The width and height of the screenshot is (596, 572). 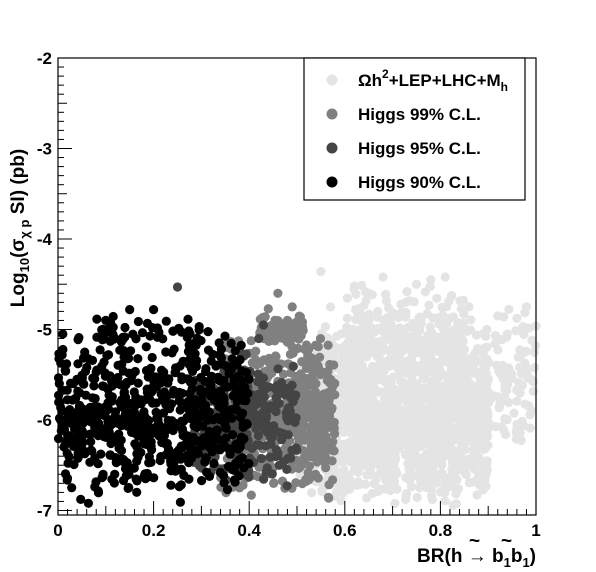 I want to click on legend-marker-omega, so click(x=332, y=80).